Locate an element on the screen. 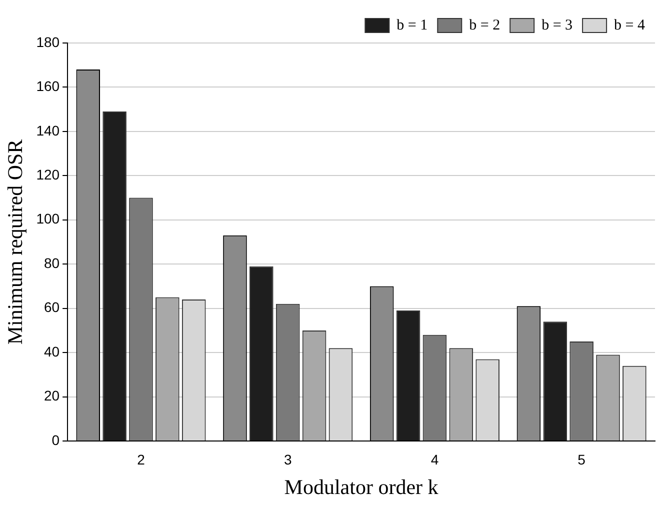 This screenshot has height=505, width=667. y-tick-label: 40 is located at coordinates (52, 351).